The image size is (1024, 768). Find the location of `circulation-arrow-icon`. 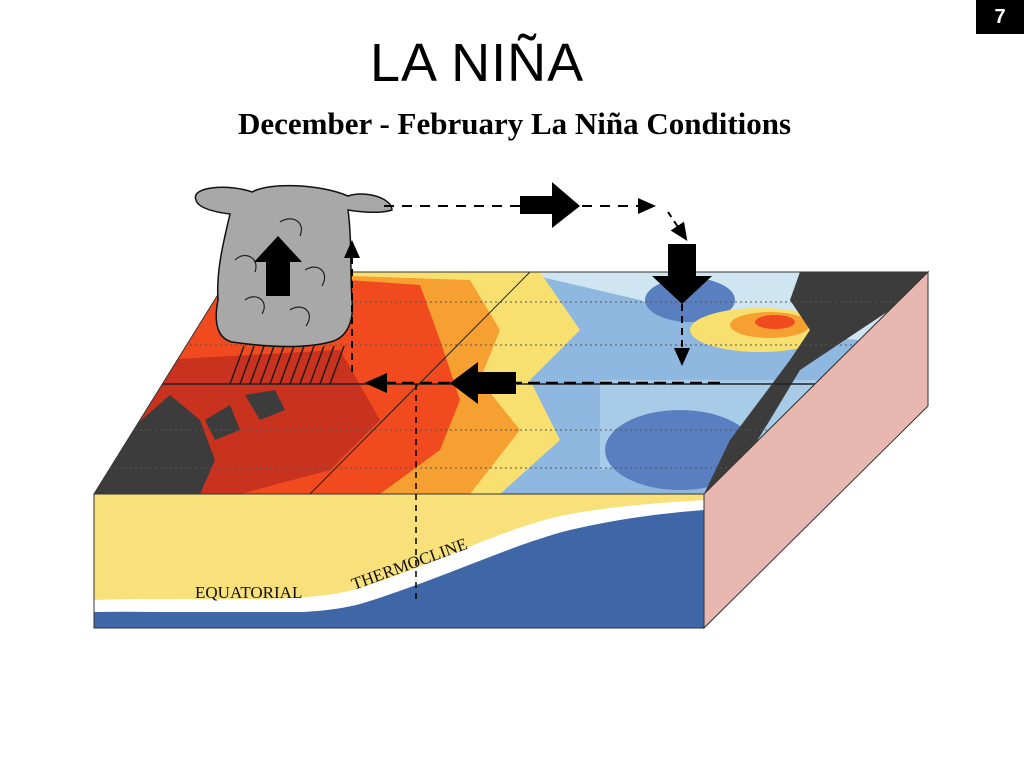

circulation-arrow-icon is located at coordinates (487, 293).